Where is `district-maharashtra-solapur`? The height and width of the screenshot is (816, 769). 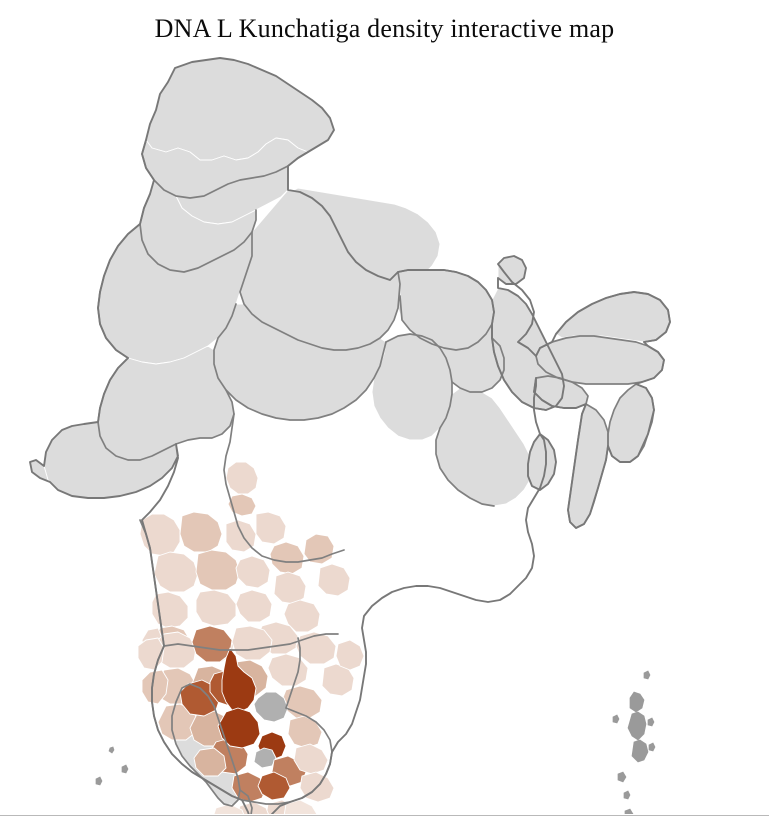 district-maharashtra-solapur is located at coordinates (216, 608).